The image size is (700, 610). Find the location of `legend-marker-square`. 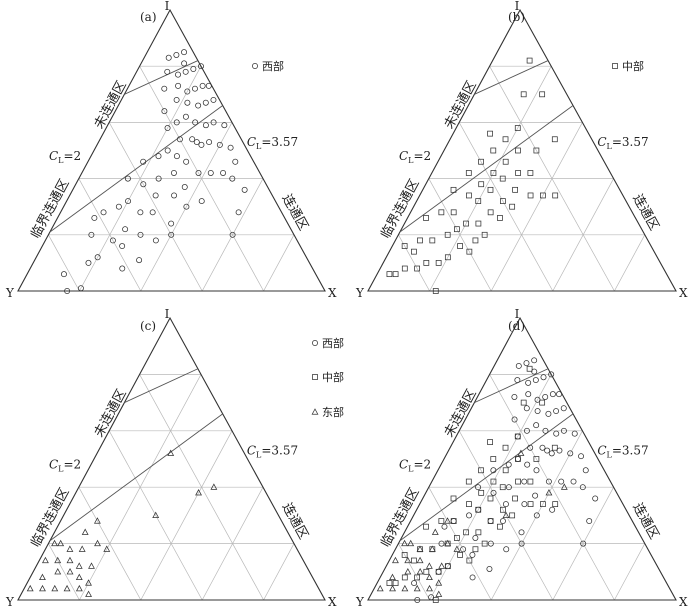

legend-marker-square is located at coordinates (315, 377).